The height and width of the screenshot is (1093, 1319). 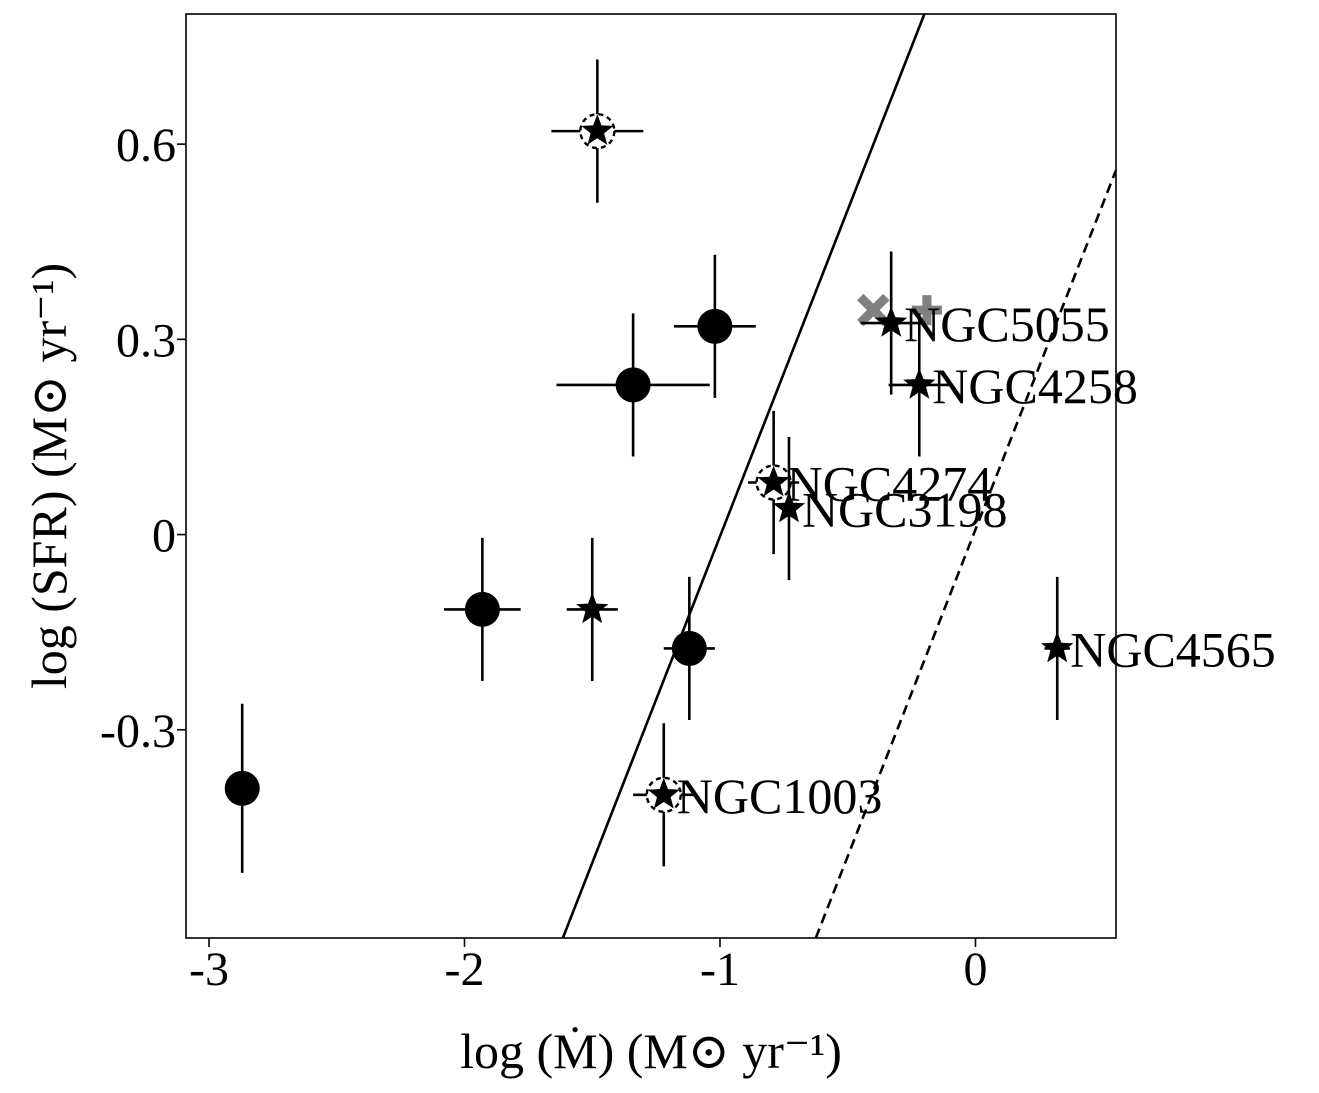 I want to click on point-label-ngc4565: NGC4565, so click(x=1173, y=649).